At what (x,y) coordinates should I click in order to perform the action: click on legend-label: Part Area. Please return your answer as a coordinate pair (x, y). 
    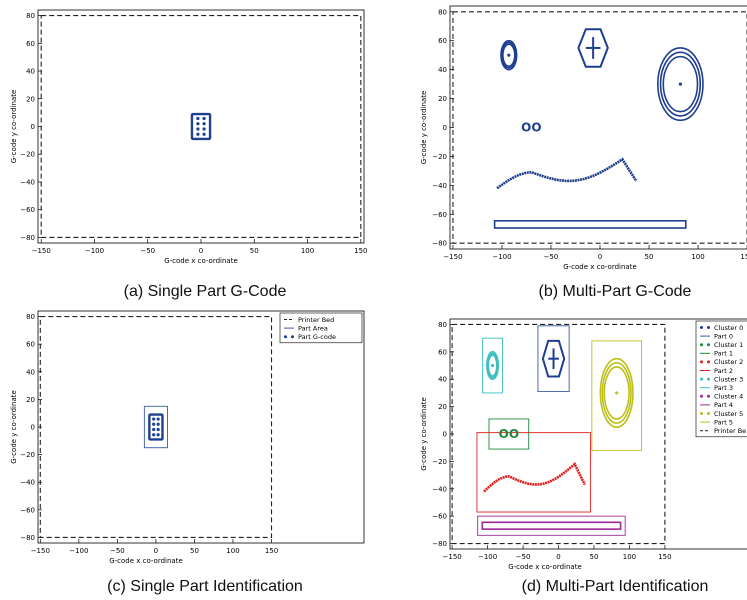
    Looking at the image, I should click on (313, 328).